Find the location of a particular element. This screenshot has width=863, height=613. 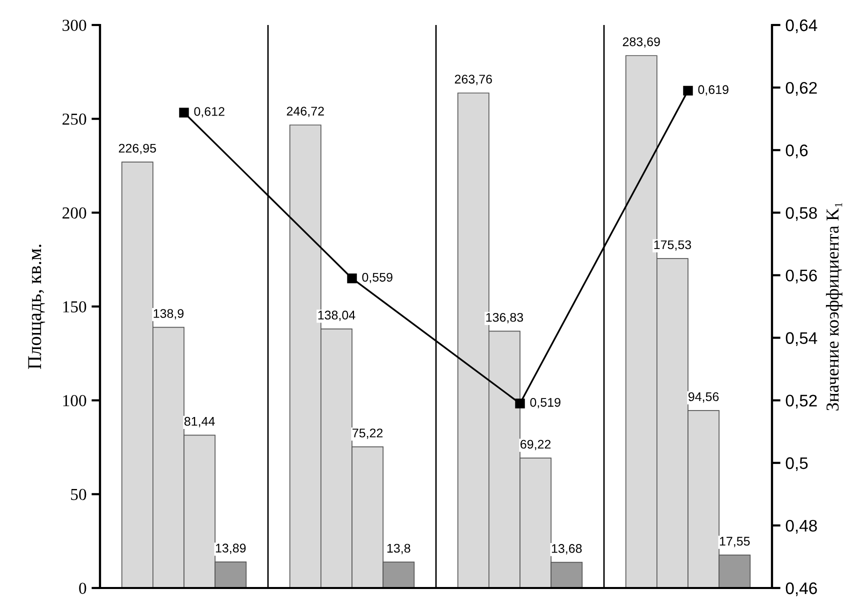

data-label: 283,69 is located at coordinates (641, 42).